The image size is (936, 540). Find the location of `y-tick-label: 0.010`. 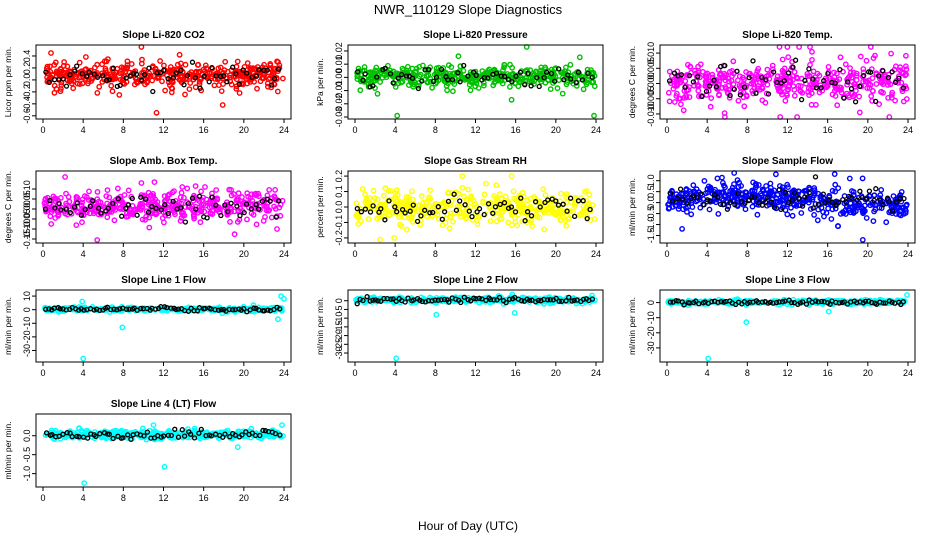

y-tick-label: 0.010 is located at coordinates (651, 53).